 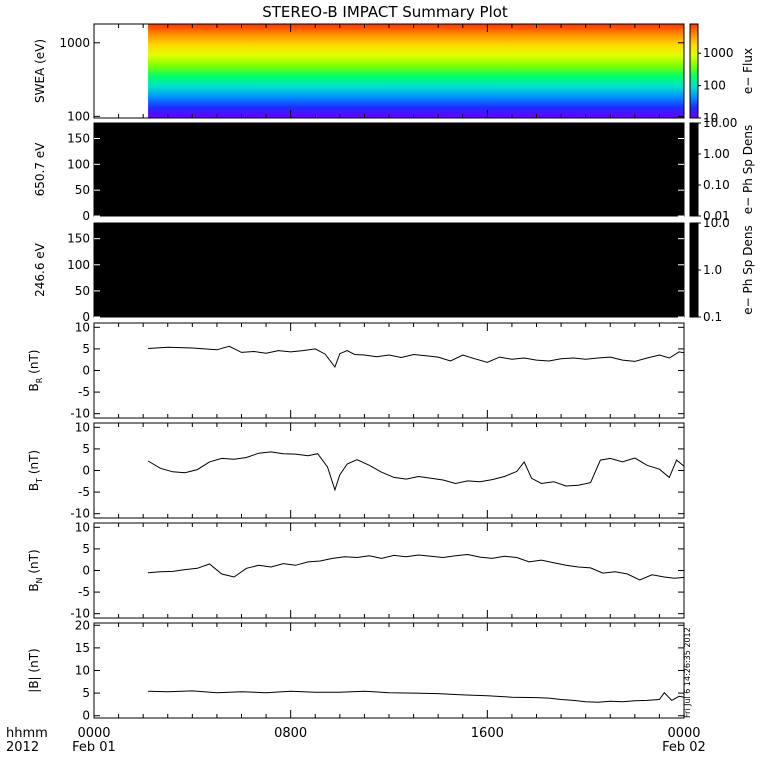 I want to click on bmag-ylabel-main: |B|, so click(x=34, y=684).